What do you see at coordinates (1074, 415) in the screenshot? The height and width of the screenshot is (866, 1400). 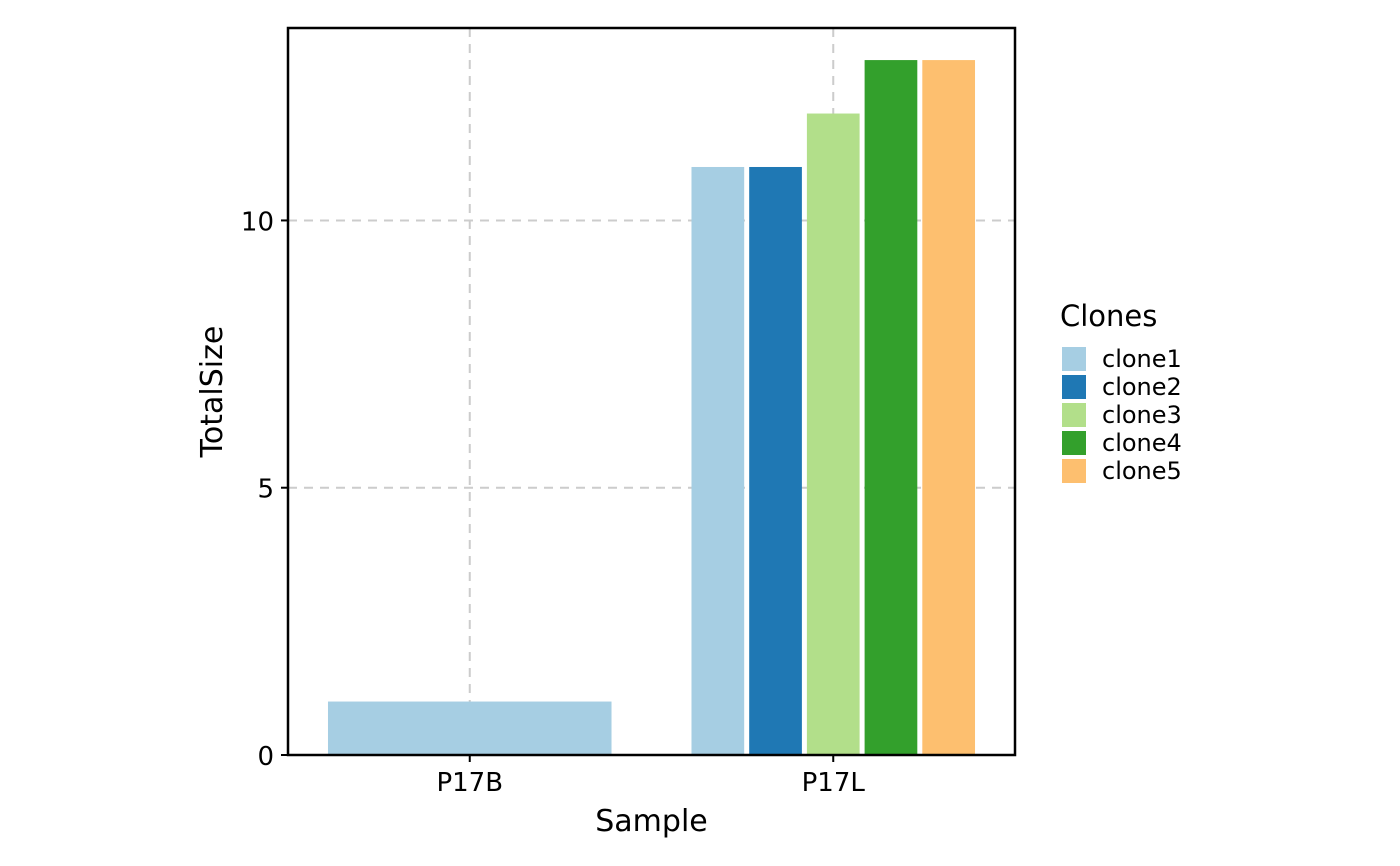 I see `legend-key-clone3` at bounding box center [1074, 415].